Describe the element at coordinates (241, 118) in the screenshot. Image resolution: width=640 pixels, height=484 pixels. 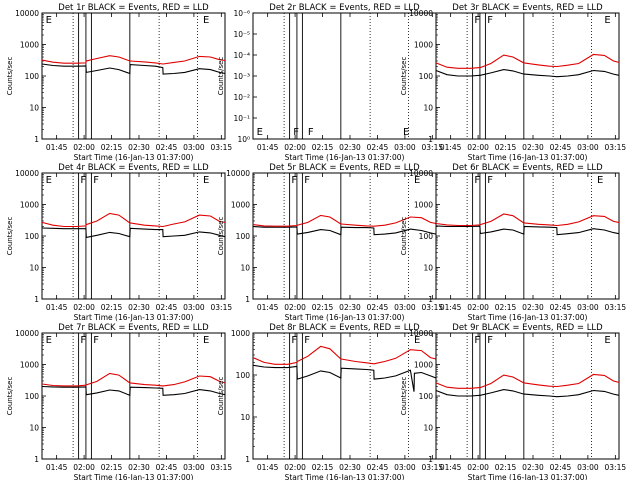
I see `y-tick-label: 10⁻¹` at that location.